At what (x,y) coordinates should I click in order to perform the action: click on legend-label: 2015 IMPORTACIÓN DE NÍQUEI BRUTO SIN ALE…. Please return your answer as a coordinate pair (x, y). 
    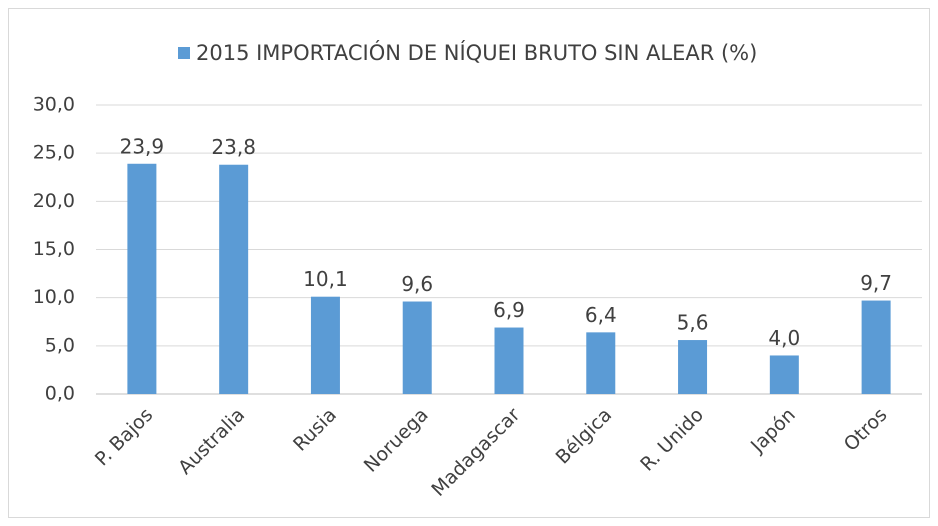
    Looking at the image, I should click on (476, 52).